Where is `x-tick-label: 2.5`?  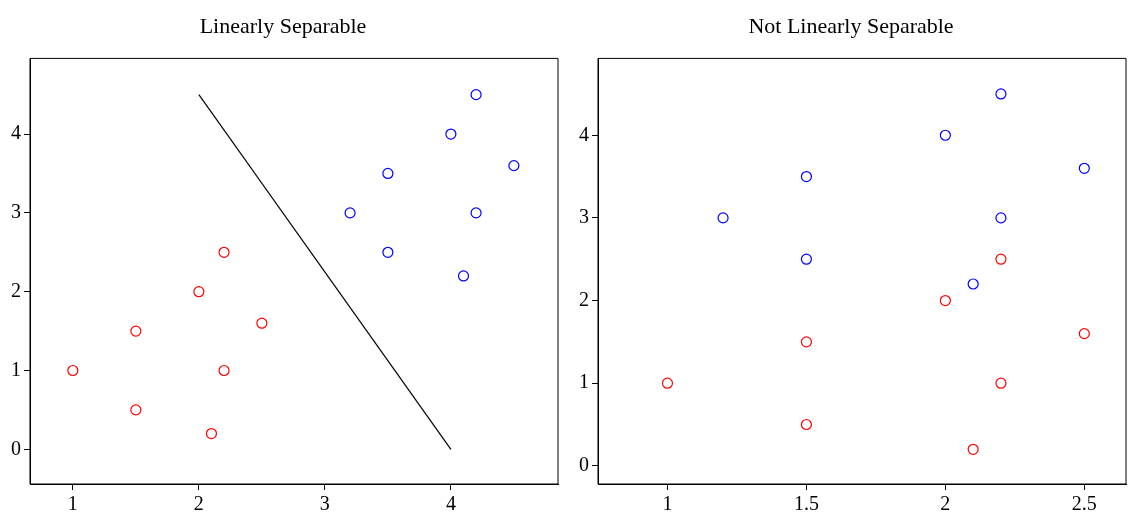 x-tick-label: 2.5 is located at coordinates (1084, 503).